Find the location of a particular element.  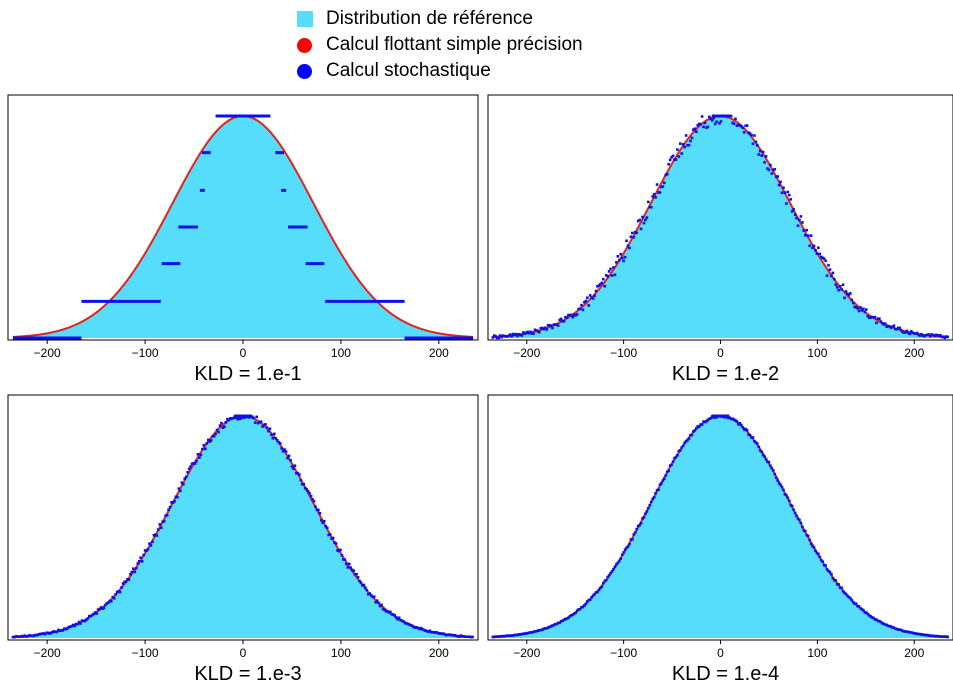

x-tick-label: 200 is located at coordinates (439, 353).